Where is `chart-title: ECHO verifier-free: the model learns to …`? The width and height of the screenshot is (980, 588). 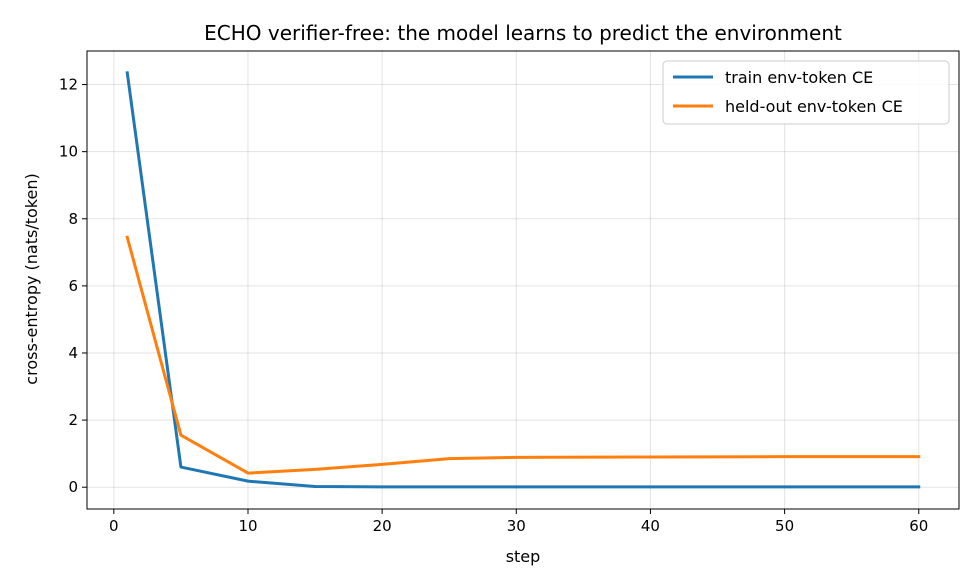
chart-title: ECHO verifier-free: the model learns to … is located at coordinates (523, 33).